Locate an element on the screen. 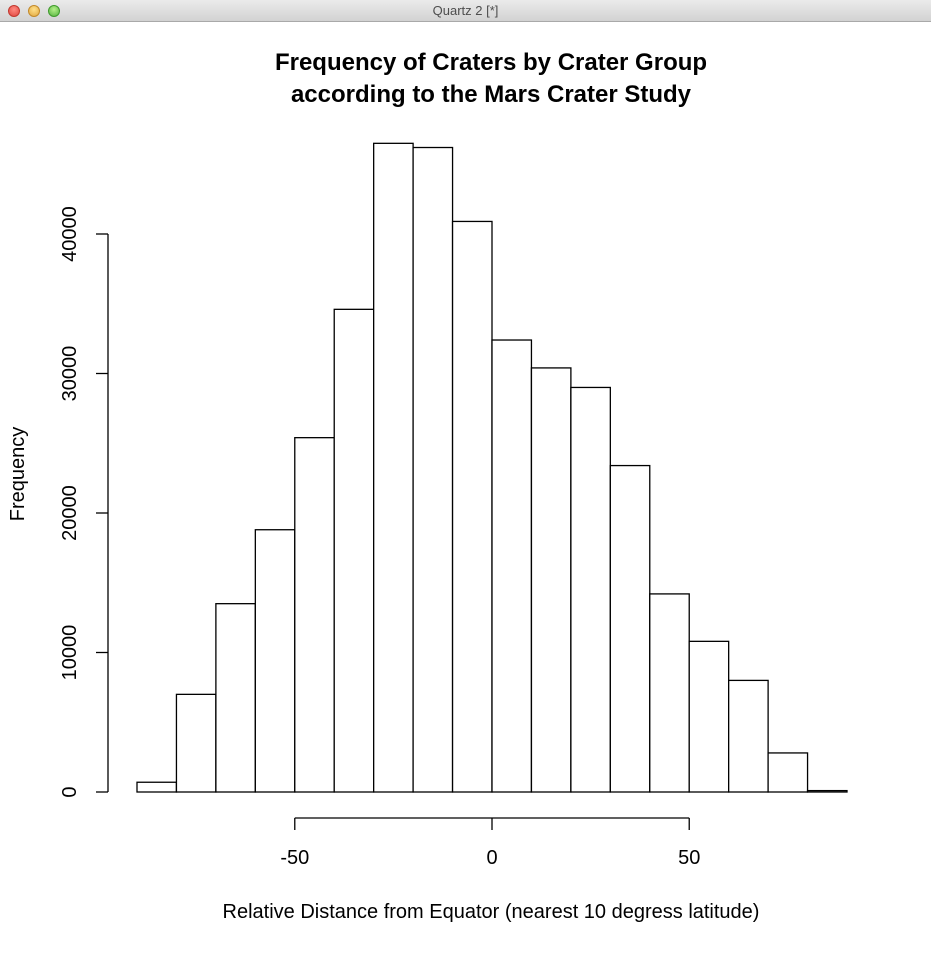 The height and width of the screenshot is (953, 931). window-titlebar: Quartz 2 [*] is located at coordinates (465, 11).